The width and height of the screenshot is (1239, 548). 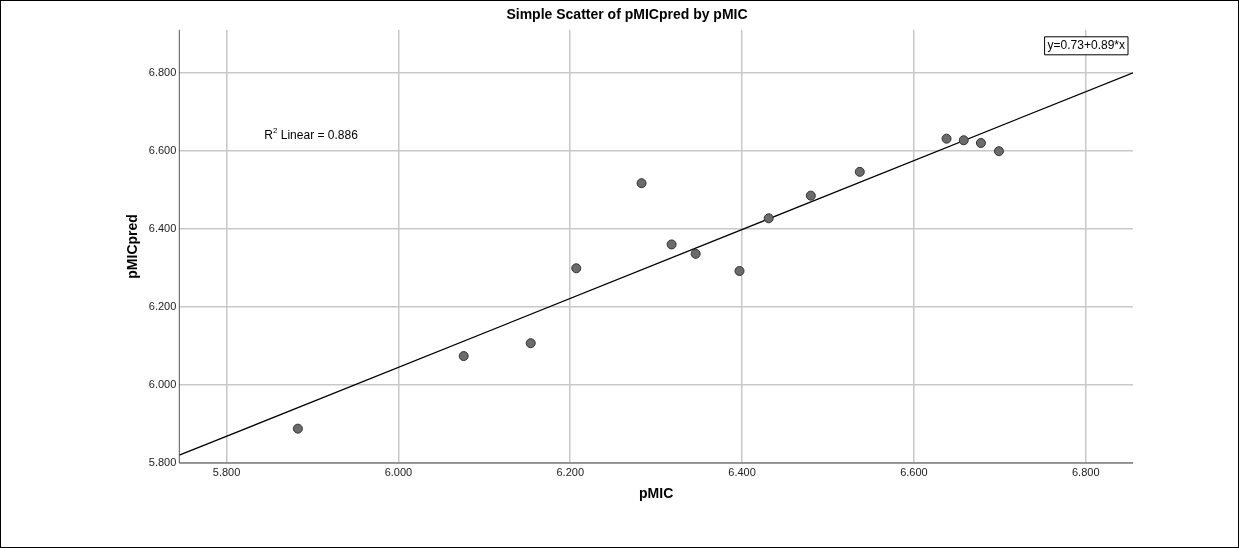 What do you see at coordinates (162, 383) in the screenshot?
I see `y-tick-label: 6.000` at bounding box center [162, 383].